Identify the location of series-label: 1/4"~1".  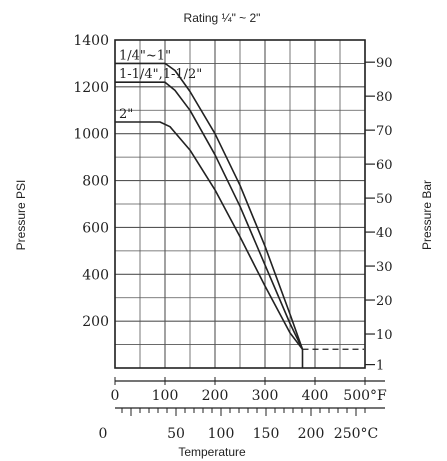
(145, 55).